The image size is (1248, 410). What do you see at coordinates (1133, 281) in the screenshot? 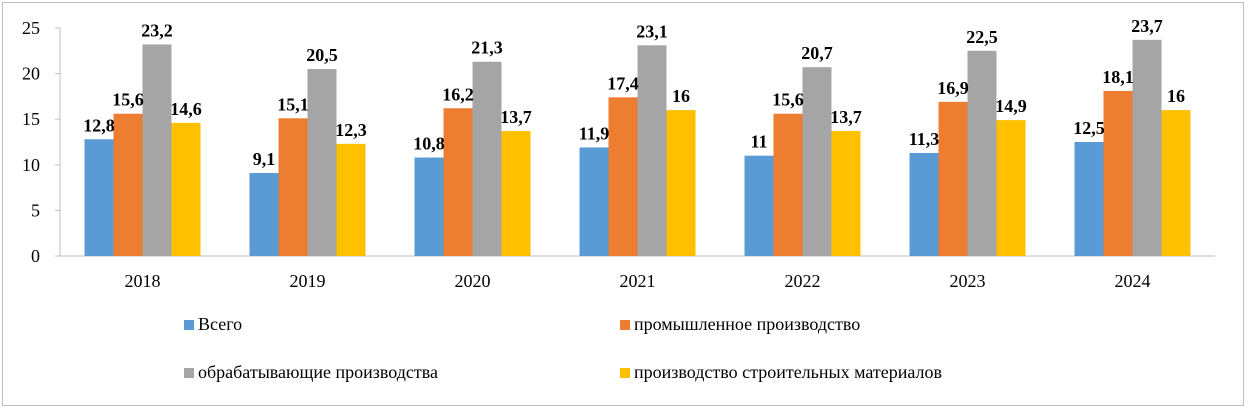
I see `x-tick-label: 2024` at bounding box center [1133, 281].